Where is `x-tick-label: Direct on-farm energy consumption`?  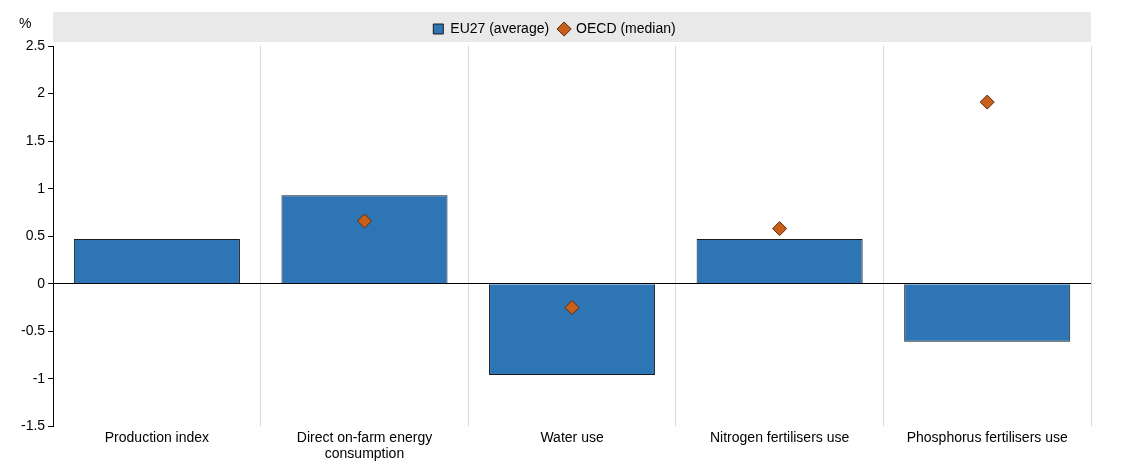
x-tick-label: Direct on-farm energy consumption is located at coordinates (364, 445).